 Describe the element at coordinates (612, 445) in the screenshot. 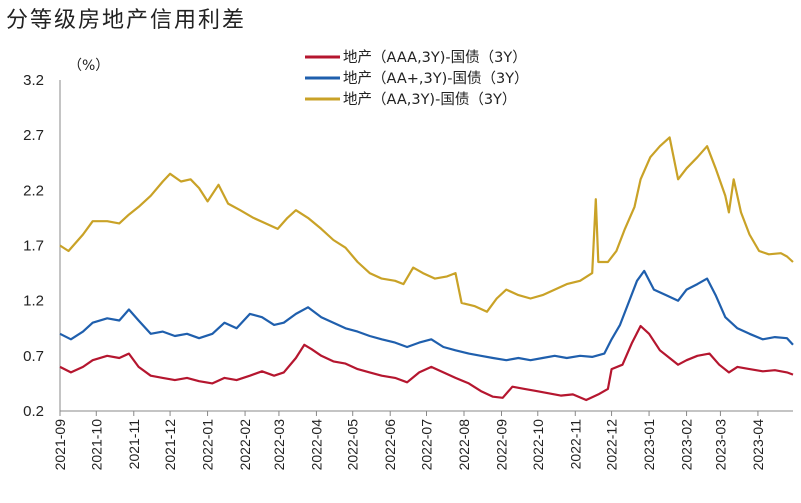

I see `x-tick-label: 2022-12` at that location.